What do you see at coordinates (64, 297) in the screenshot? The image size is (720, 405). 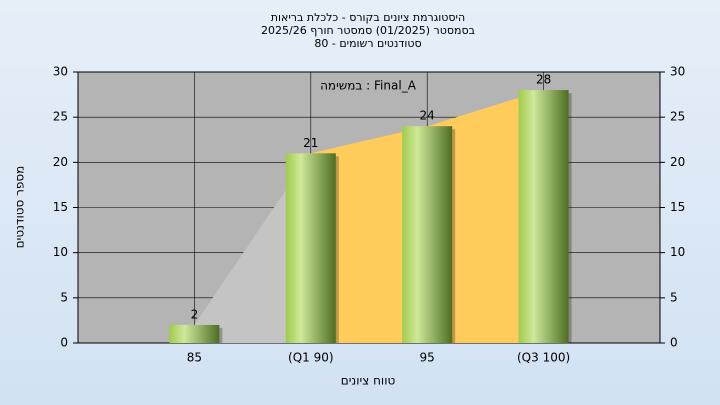 I see `y-tick-label: 5` at bounding box center [64, 297].